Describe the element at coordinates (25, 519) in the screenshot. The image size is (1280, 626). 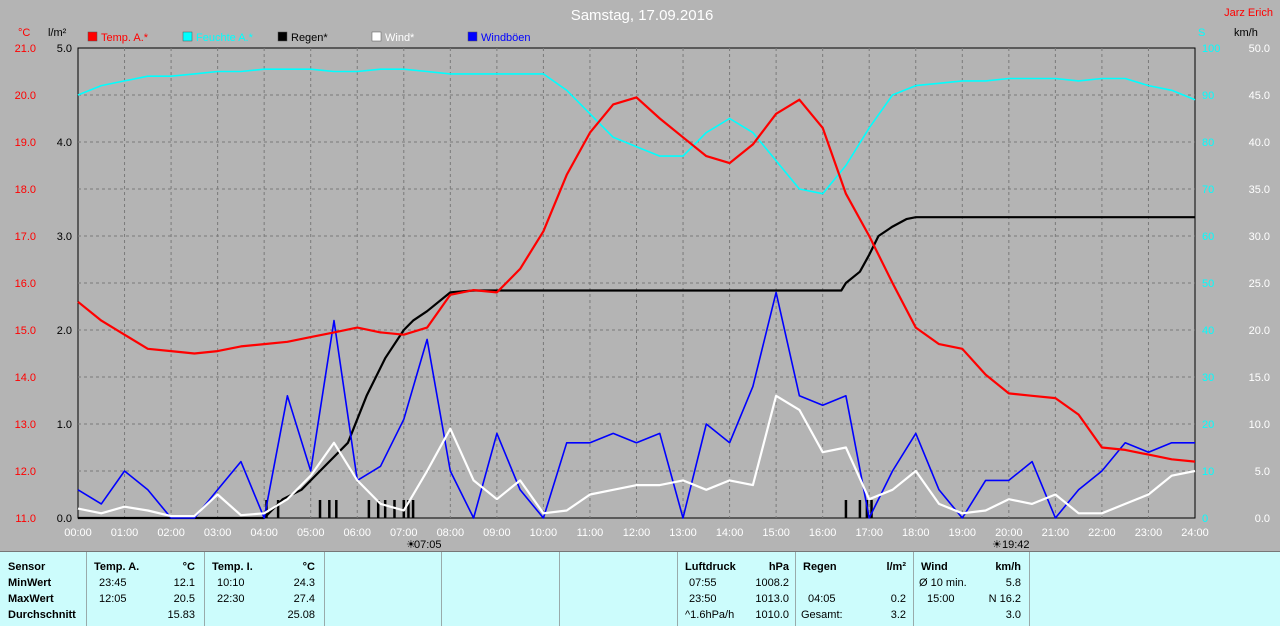
I see `temp-tick-label: 11.0` at that location.